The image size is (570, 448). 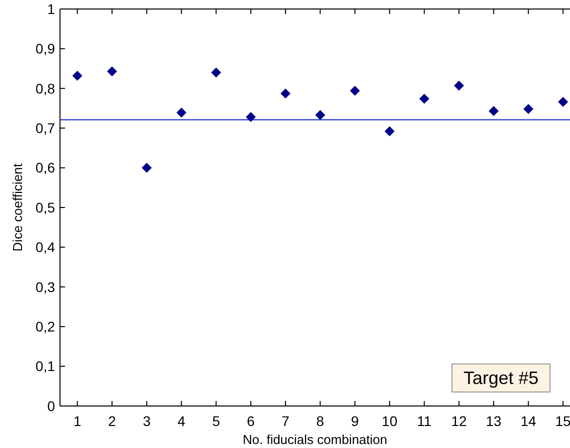 I want to click on y-tick-label: 0,7, so click(x=46, y=128).